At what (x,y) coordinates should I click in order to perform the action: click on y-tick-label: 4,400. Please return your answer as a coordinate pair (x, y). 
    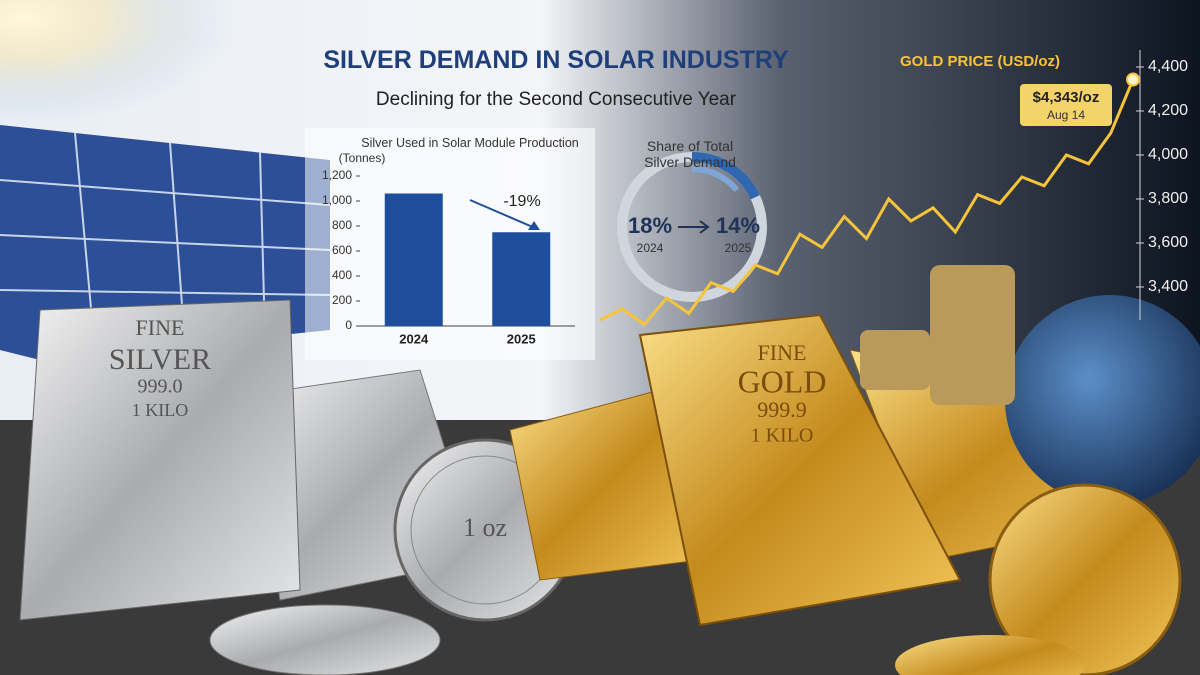
    Looking at the image, I should click on (1168, 66).